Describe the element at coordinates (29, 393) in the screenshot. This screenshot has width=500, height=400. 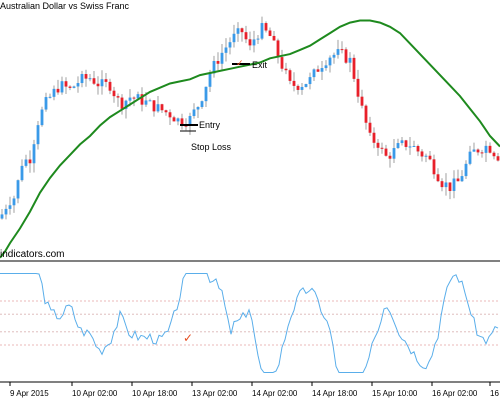
I see `x-tick-label: 9 Apr 2015` at that location.